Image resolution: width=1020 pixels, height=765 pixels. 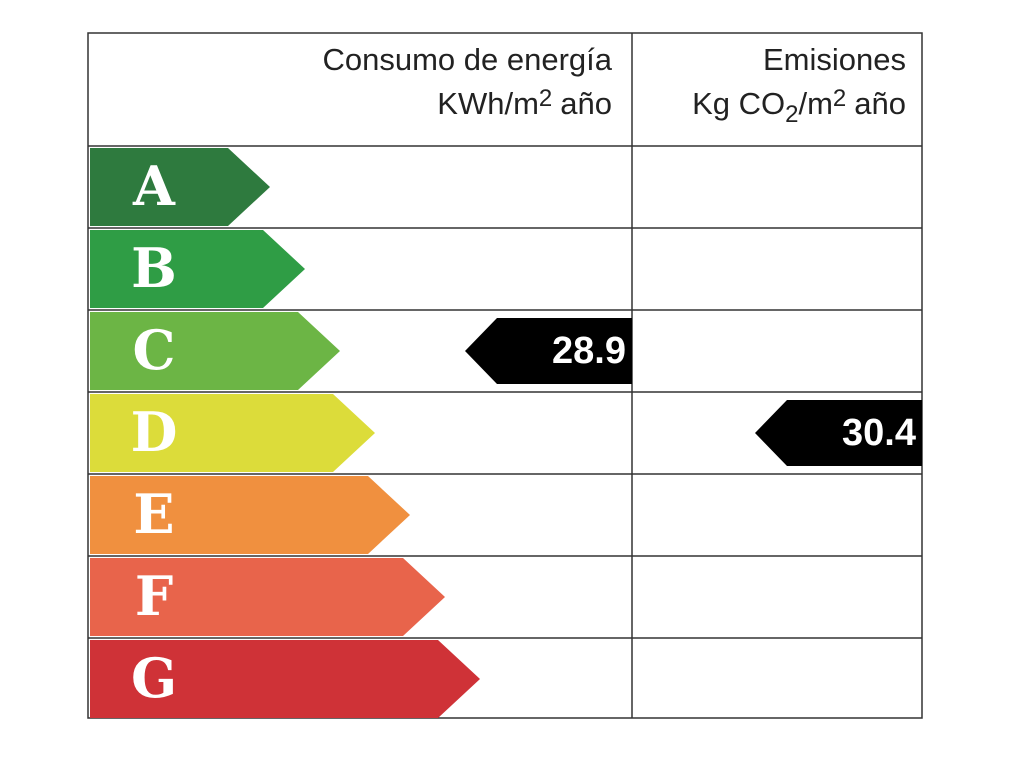 What do you see at coordinates (738, 103) in the screenshot?
I see `unit-part: Kg CO` at bounding box center [738, 103].